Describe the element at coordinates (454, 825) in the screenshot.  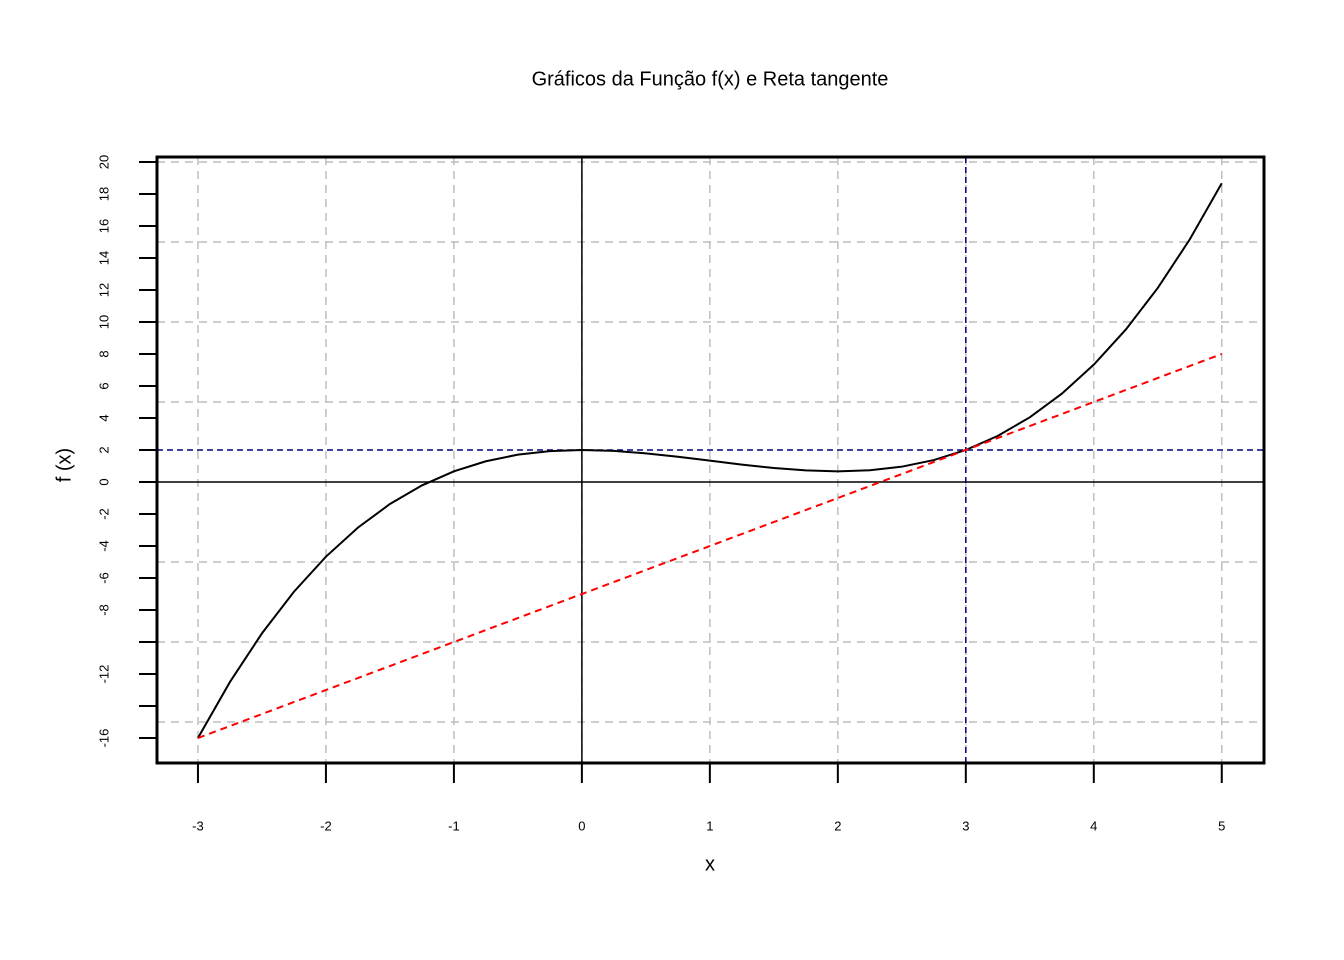
I see `x-tick-label: -1` at that location.